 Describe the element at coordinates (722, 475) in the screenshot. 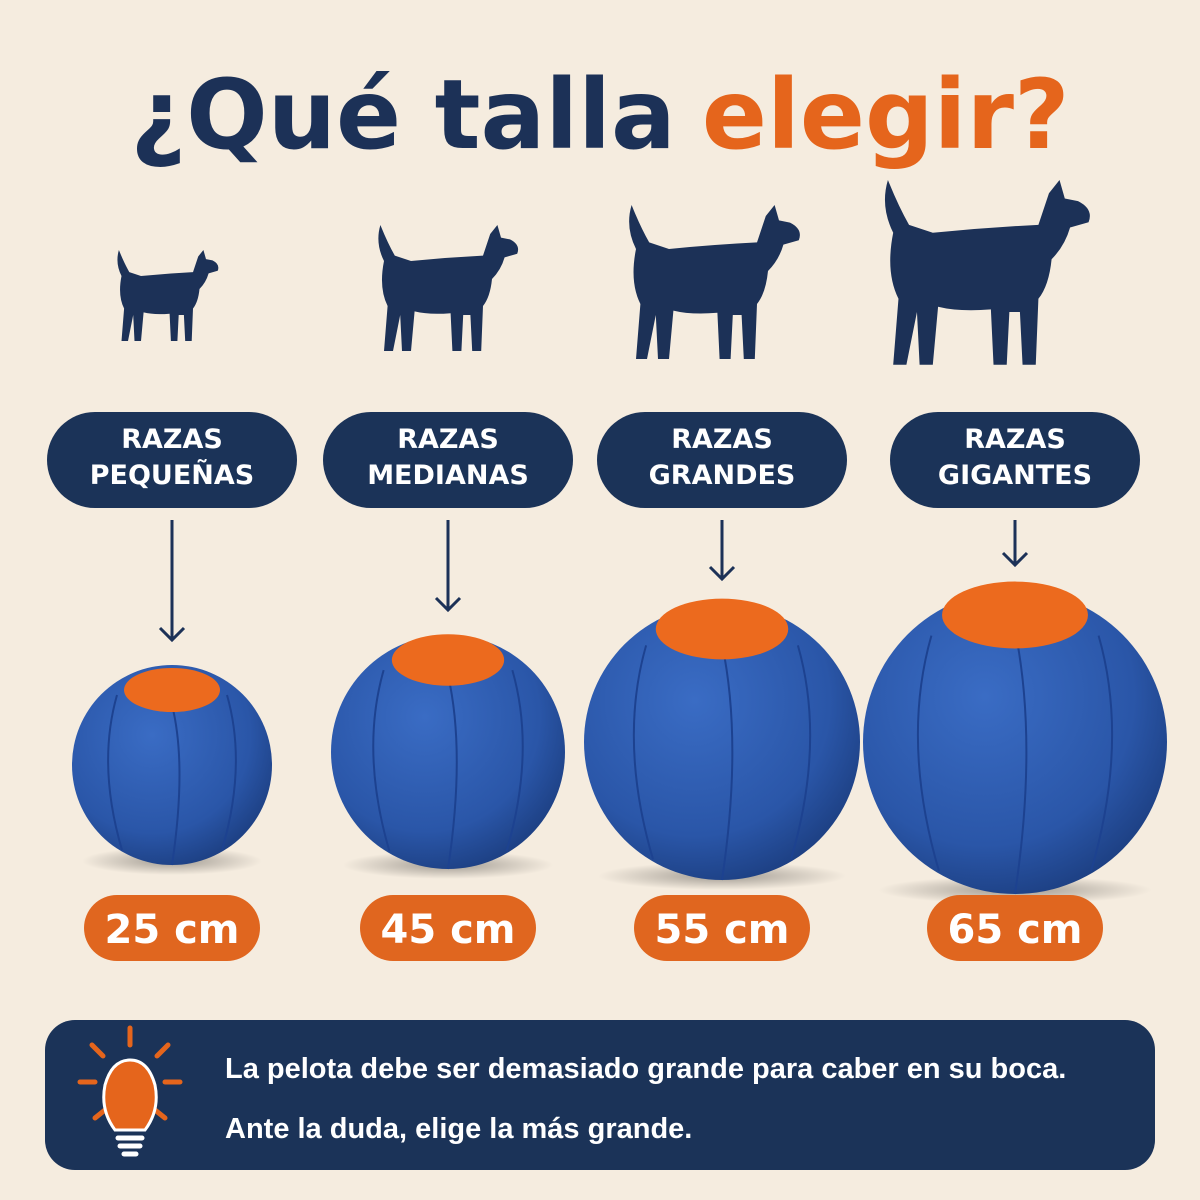

I see `breed-label: GRANDES` at that location.